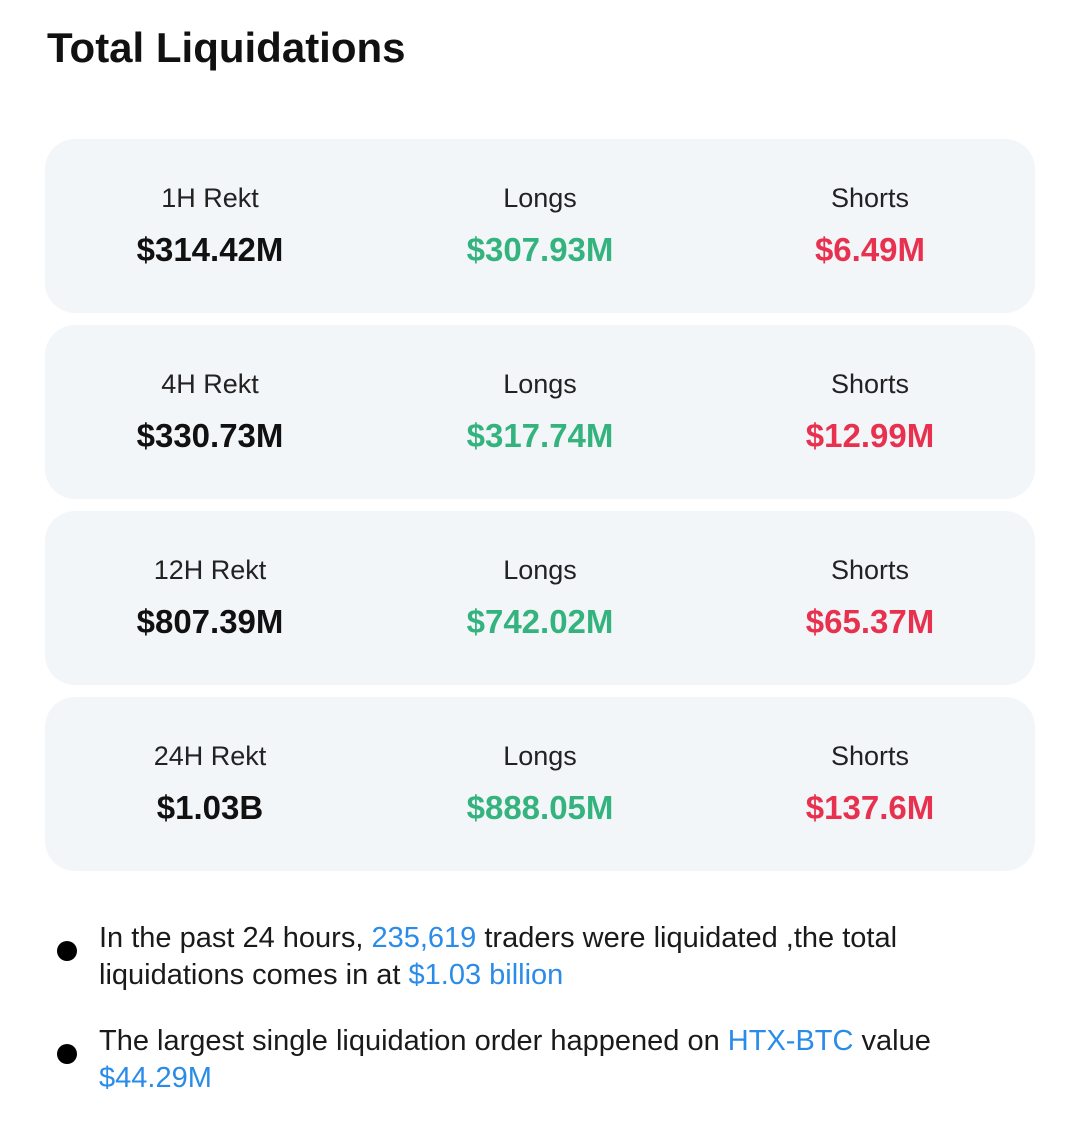  Describe the element at coordinates (210, 249) in the screenshot. I see `stat-value: $314.42M` at that location.